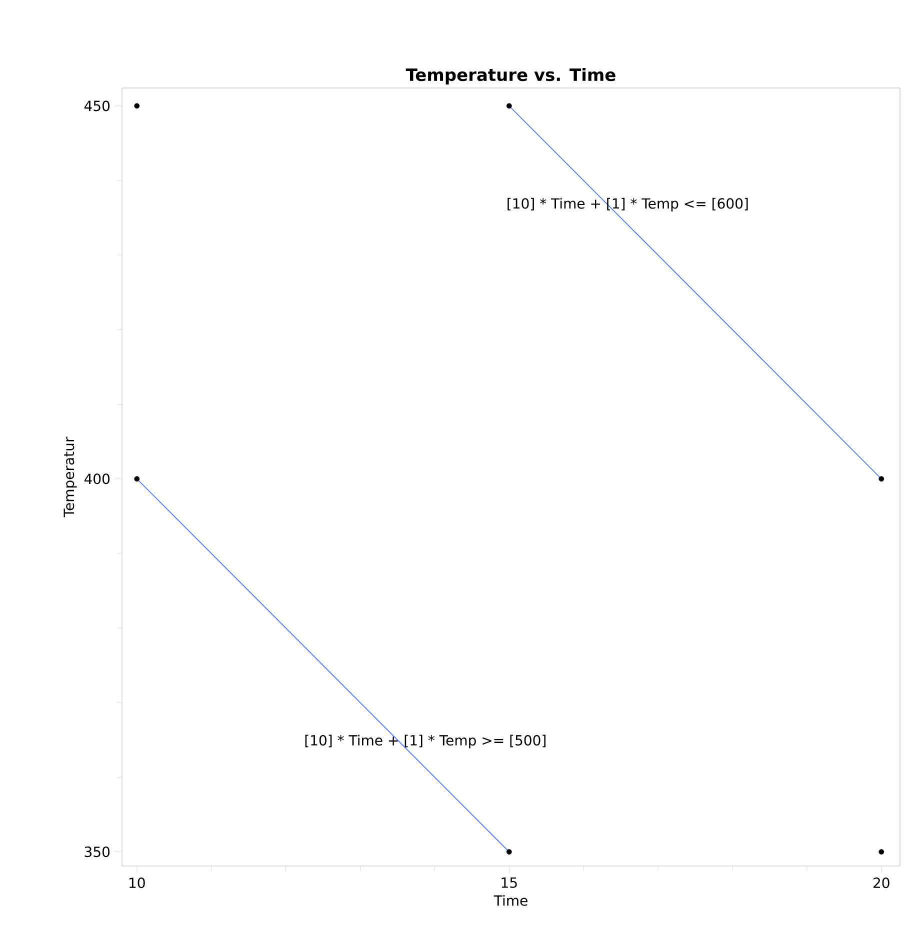  Describe the element at coordinates (881, 883) in the screenshot. I see `x-tick-label: 20` at that location.